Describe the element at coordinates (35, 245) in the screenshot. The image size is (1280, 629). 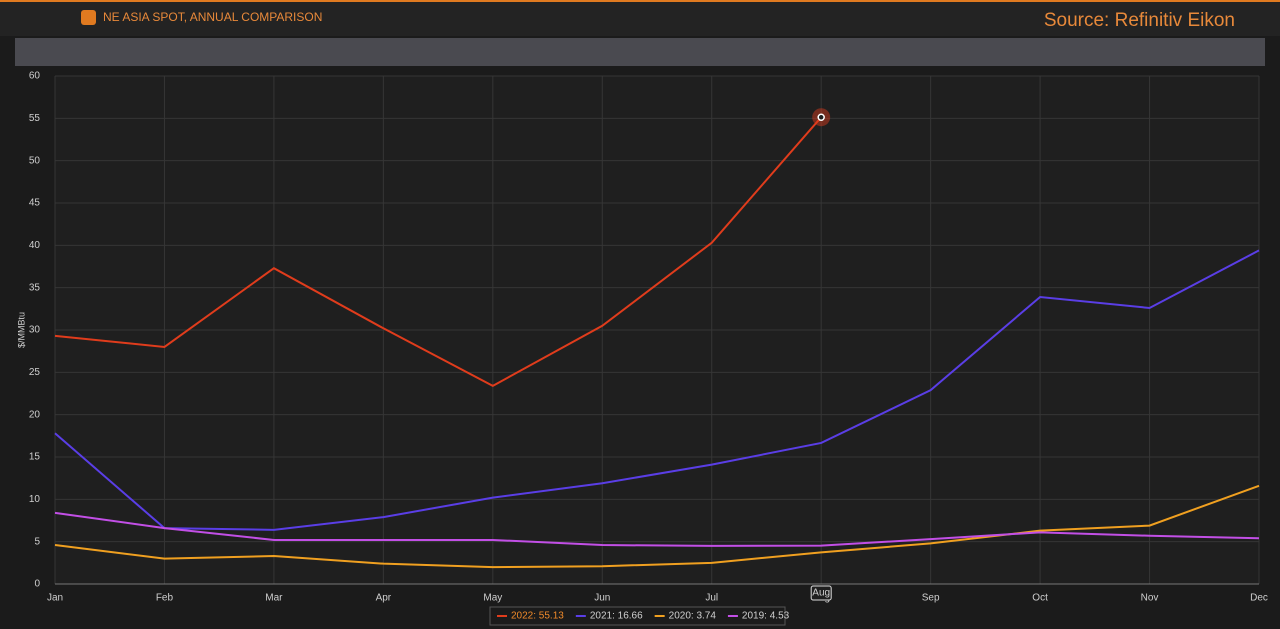
I see `y-tick-label: 40` at that location.